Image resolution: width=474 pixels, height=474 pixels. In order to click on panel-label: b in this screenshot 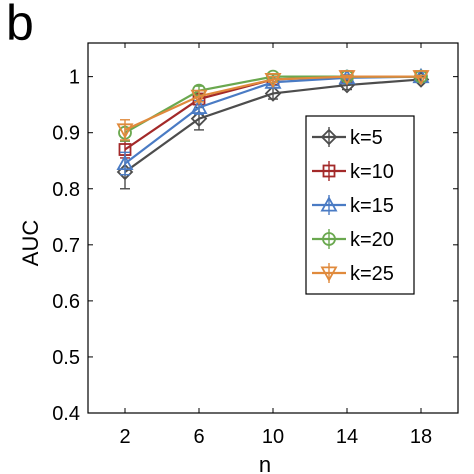, I will do `click(20, 25)`.